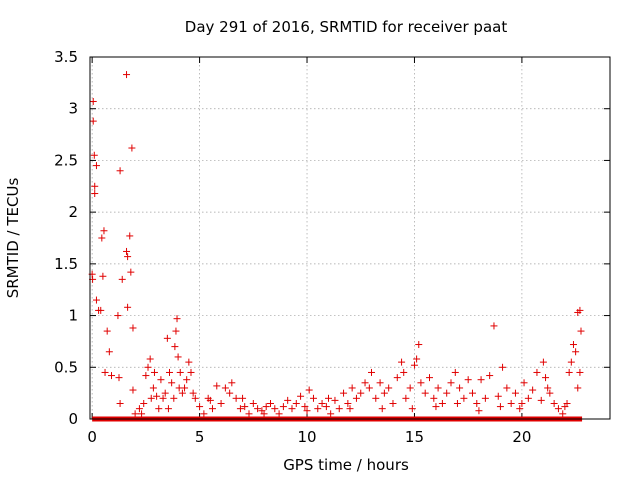 This screenshot has width=640, height=480. Describe the element at coordinates (414, 437) in the screenshot. I see `x-tick-label: 15` at that location.